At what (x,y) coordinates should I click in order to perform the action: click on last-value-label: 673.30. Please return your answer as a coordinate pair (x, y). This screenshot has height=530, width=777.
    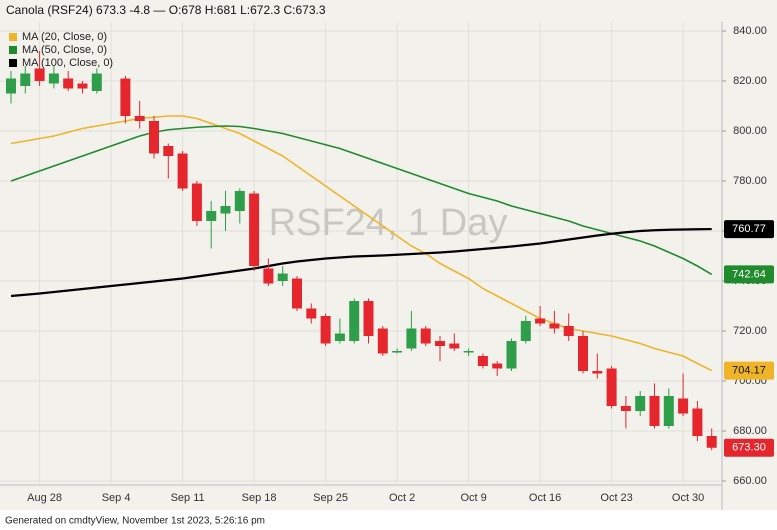
    Looking at the image, I should click on (749, 448).